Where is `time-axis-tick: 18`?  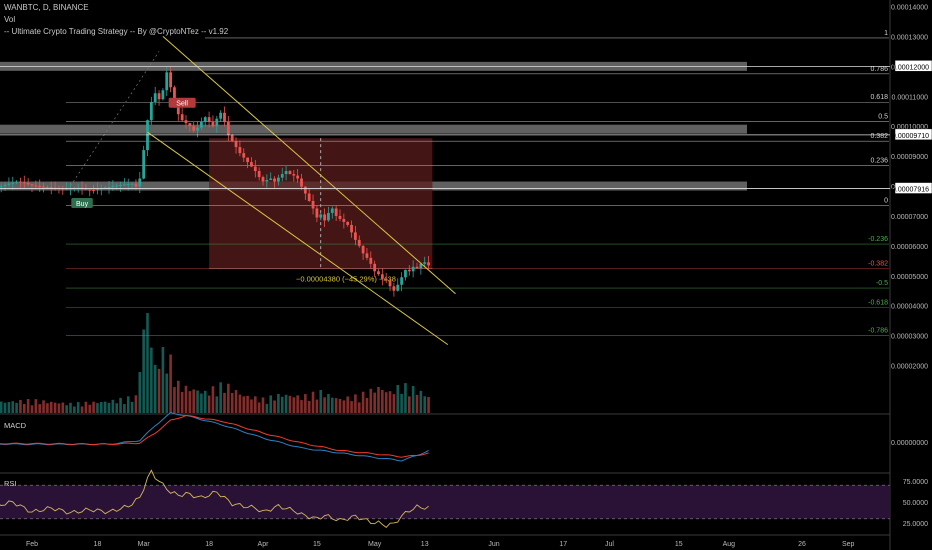 time-axis-tick: 18 is located at coordinates (98, 544).